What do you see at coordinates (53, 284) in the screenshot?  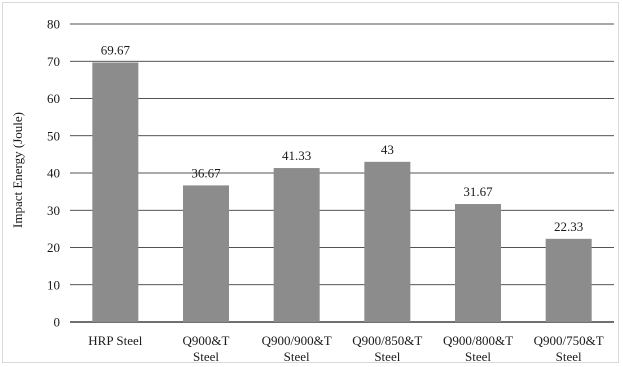 I see `y-tick-label: 10` at bounding box center [53, 284].